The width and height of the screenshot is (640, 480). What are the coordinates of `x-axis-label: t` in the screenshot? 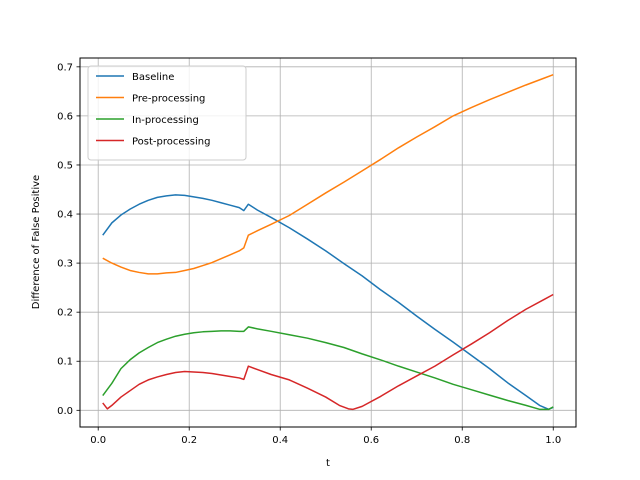 It's located at (328, 463).